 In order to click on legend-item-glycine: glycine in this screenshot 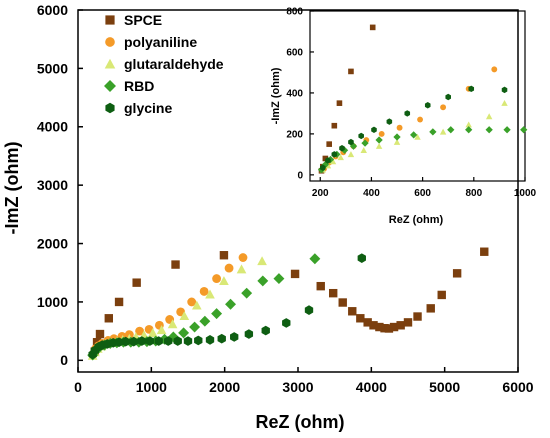, I will do `click(138, 108)`.